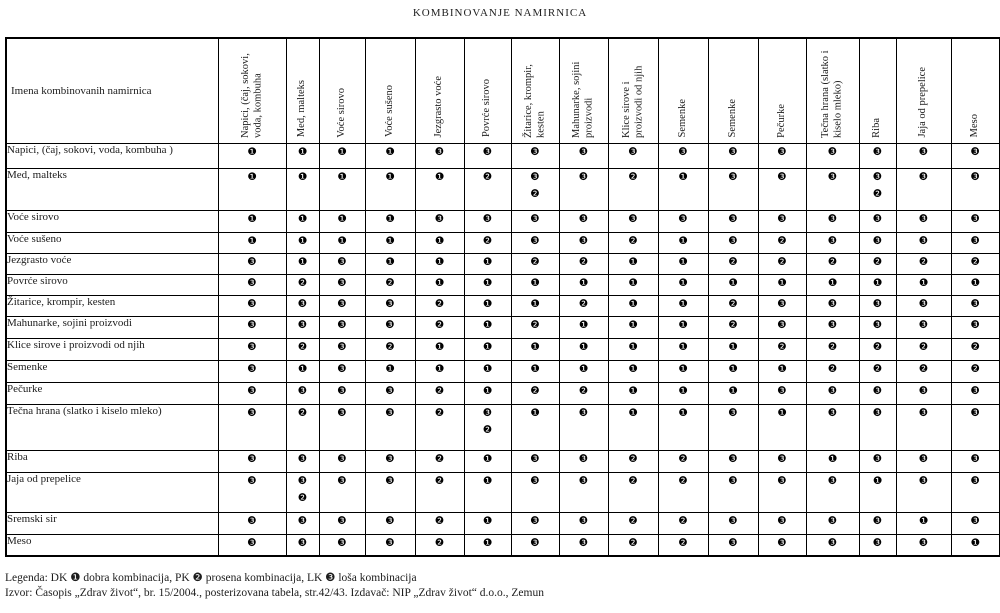 The image size is (1000, 613). What do you see at coordinates (112, 523) in the screenshot?
I see `row-label: Sremski sir` at bounding box center [112, 523].